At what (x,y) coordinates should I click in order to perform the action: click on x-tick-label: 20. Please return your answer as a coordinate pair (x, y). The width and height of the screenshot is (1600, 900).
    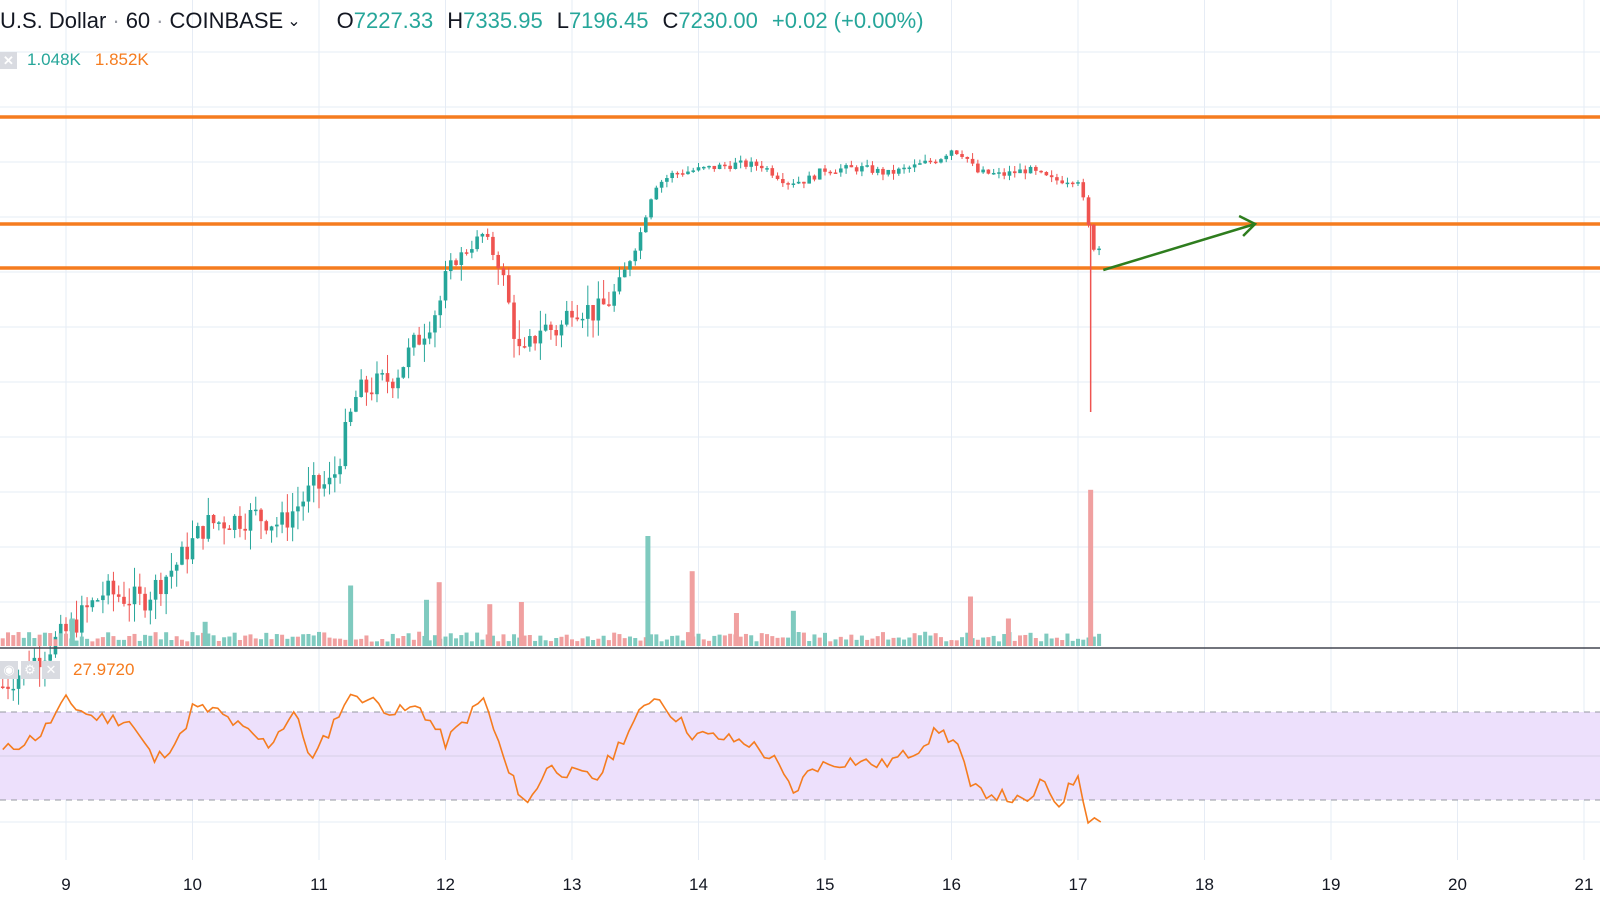
    Looking at the image, I should click on (1457, 884).